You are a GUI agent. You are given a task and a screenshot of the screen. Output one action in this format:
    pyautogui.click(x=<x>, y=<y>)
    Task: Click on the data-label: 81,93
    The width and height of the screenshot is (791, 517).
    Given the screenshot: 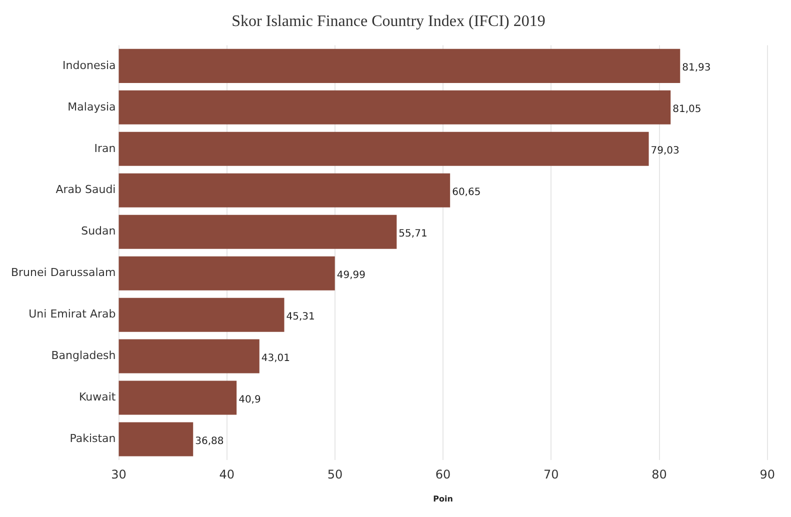 What is the action you would take?
    pyautogui.click(x=696, y=68)
    